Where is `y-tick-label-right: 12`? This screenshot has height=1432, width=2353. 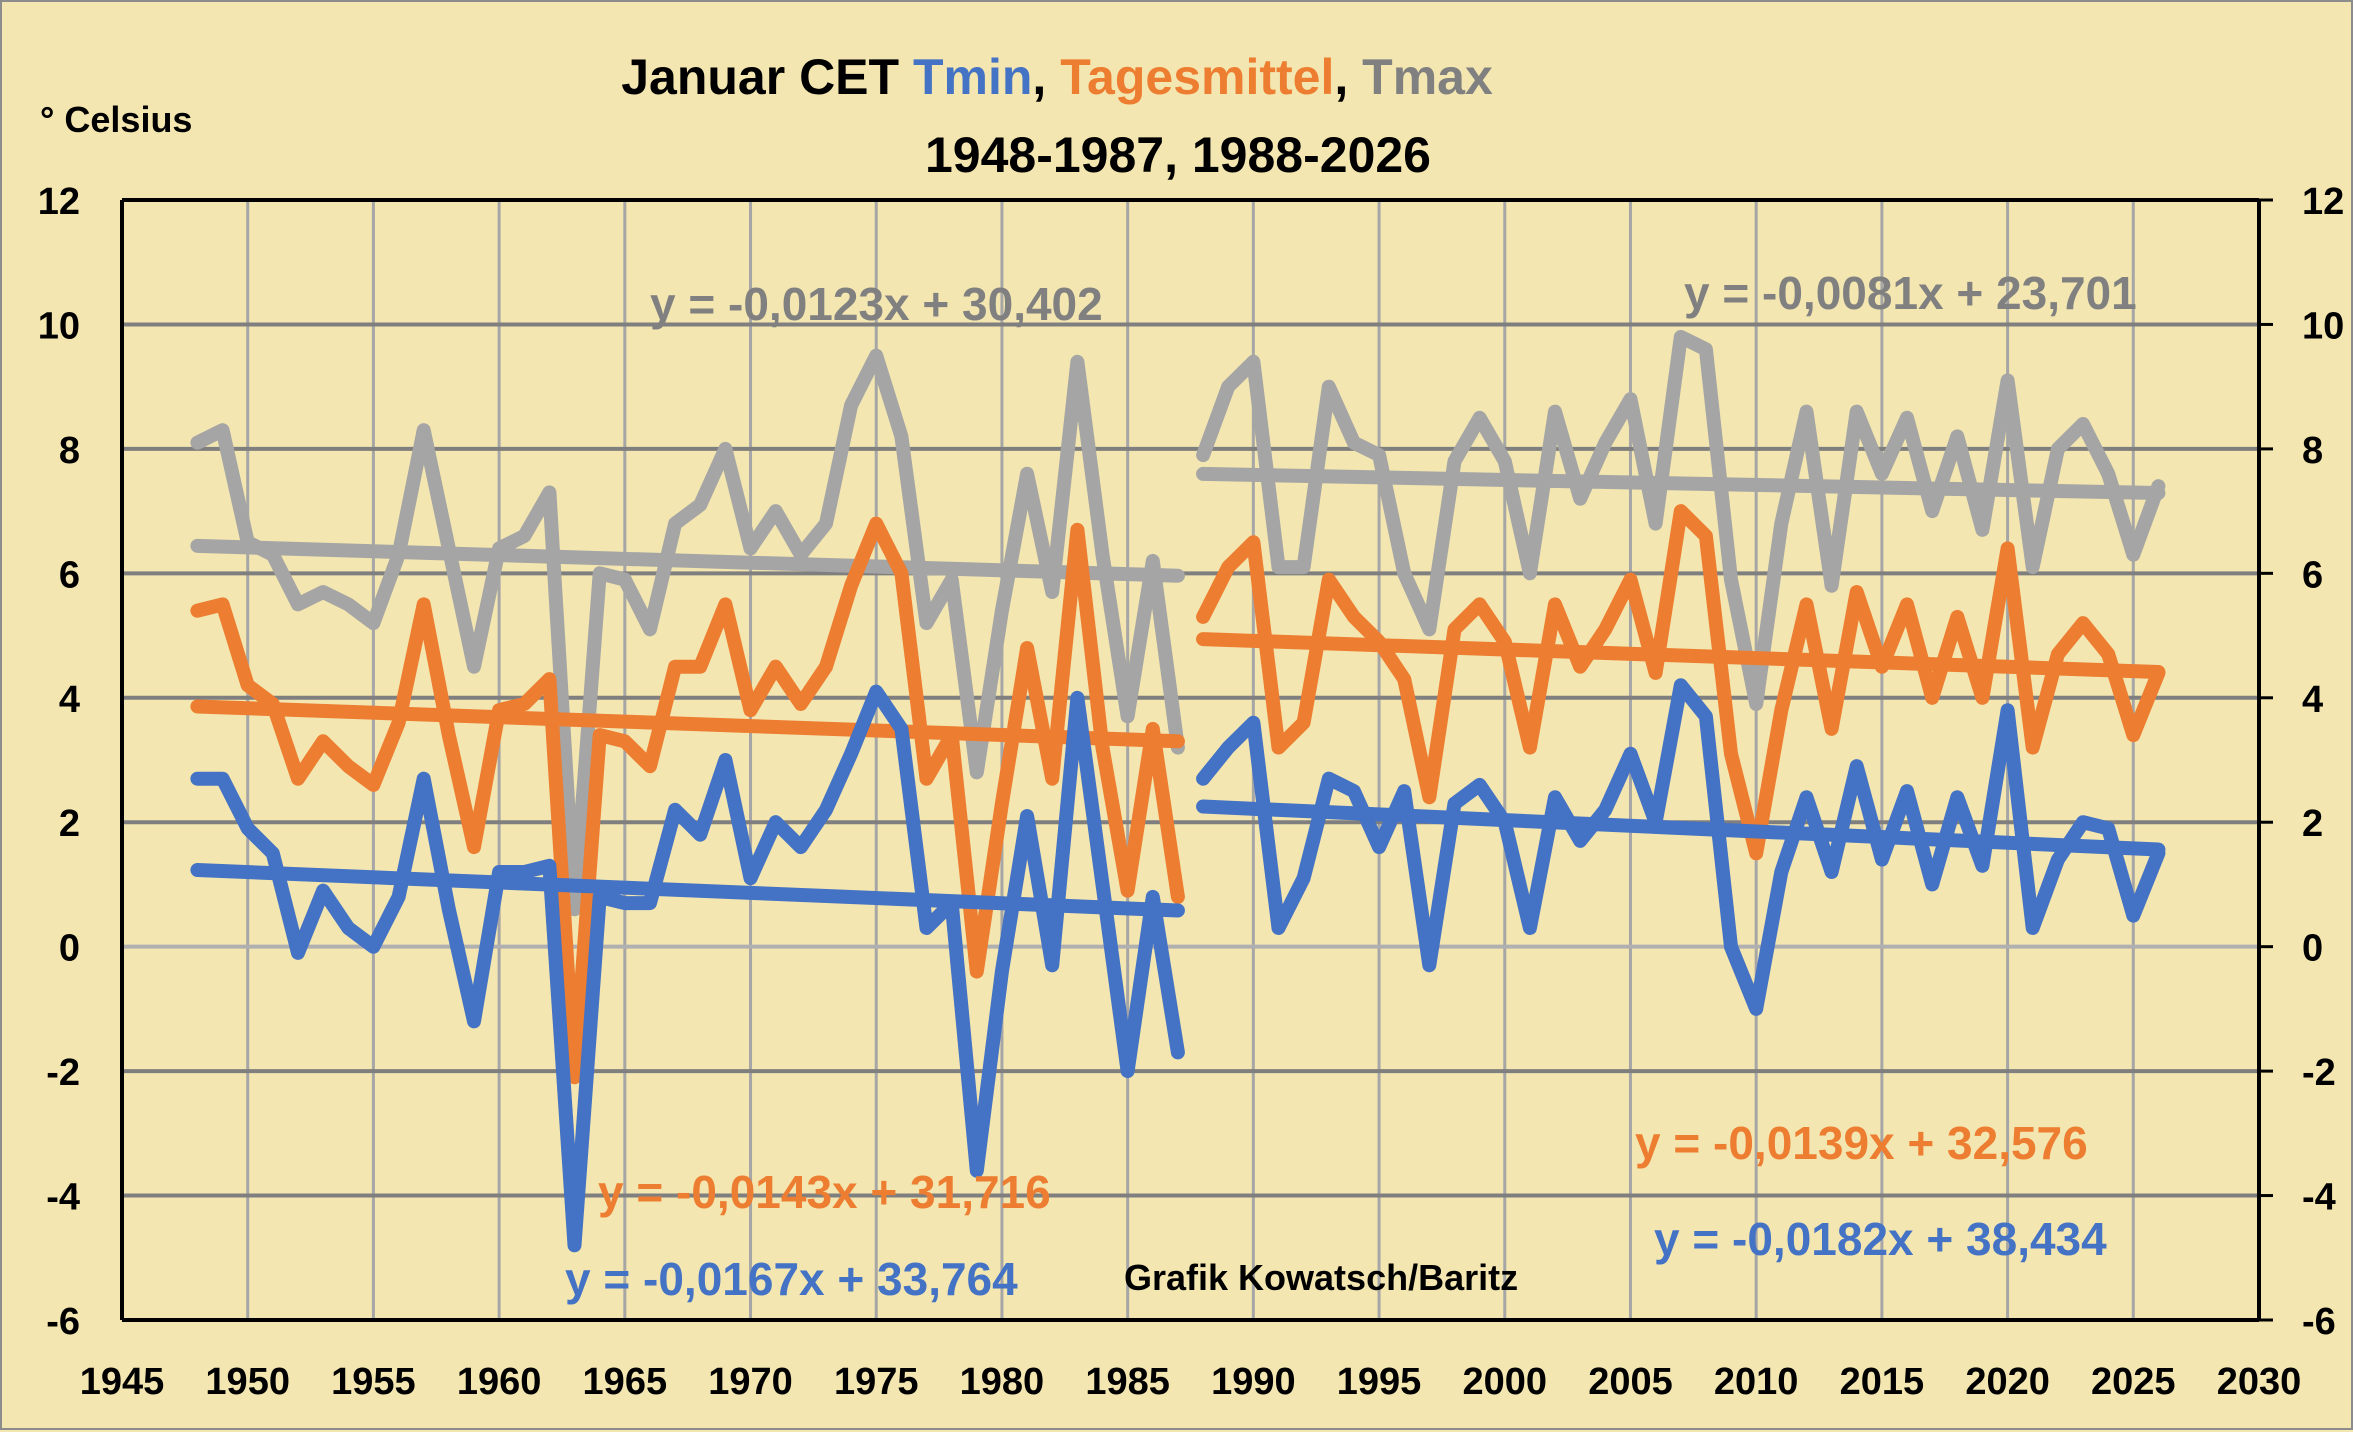
y-tick-label-right: 12 is located at coordinates (2323, 202).